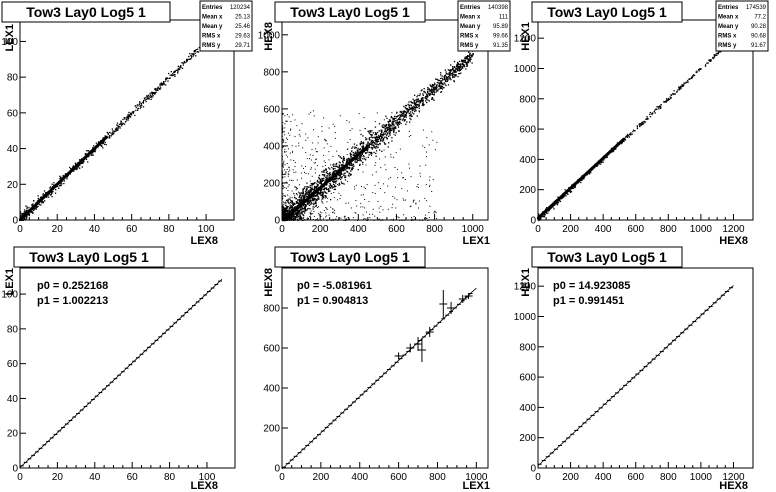 This screenshot has width=776, height=492. What do you see at coordinates (206, 229) in the screenshot?
I see `x-tick-label: 100` at bounding box center [206, 229].